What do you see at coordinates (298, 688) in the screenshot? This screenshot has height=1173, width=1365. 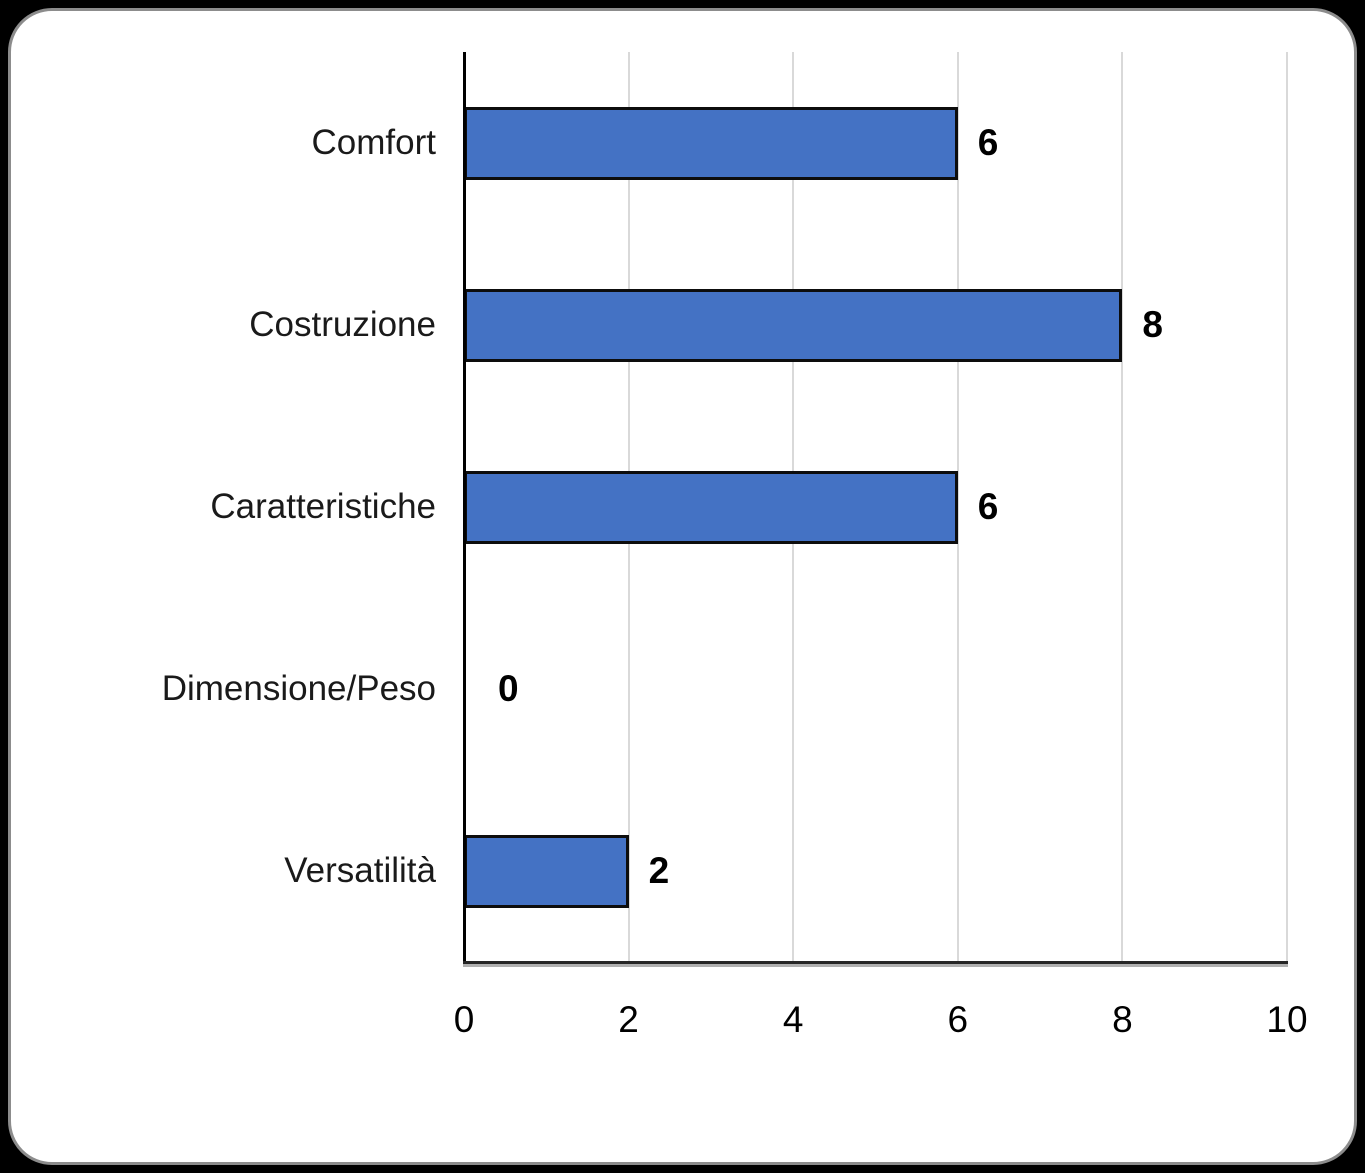 I see `category-label-dimensione-peso: Dimensione/Peso` at bounding box center [298, 688].